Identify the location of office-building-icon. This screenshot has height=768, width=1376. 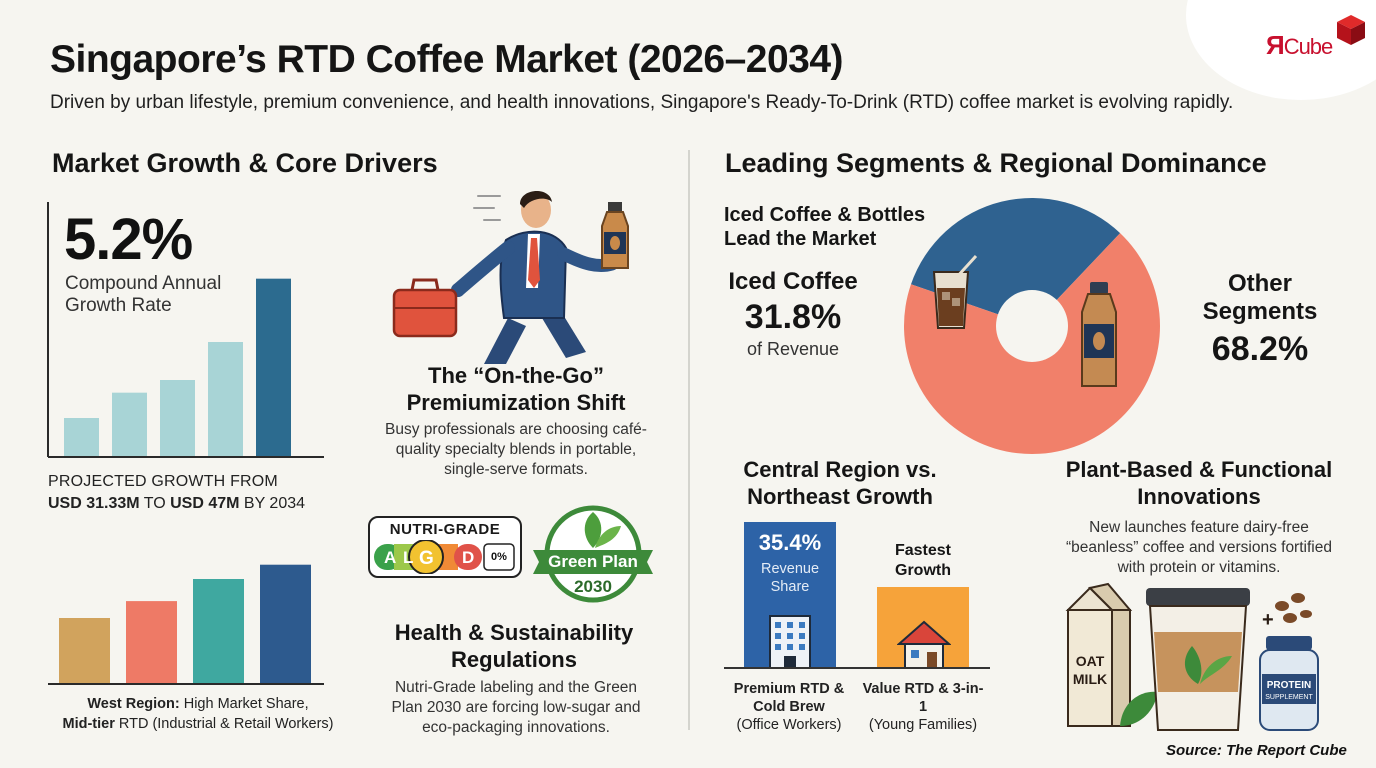
(790, 641).